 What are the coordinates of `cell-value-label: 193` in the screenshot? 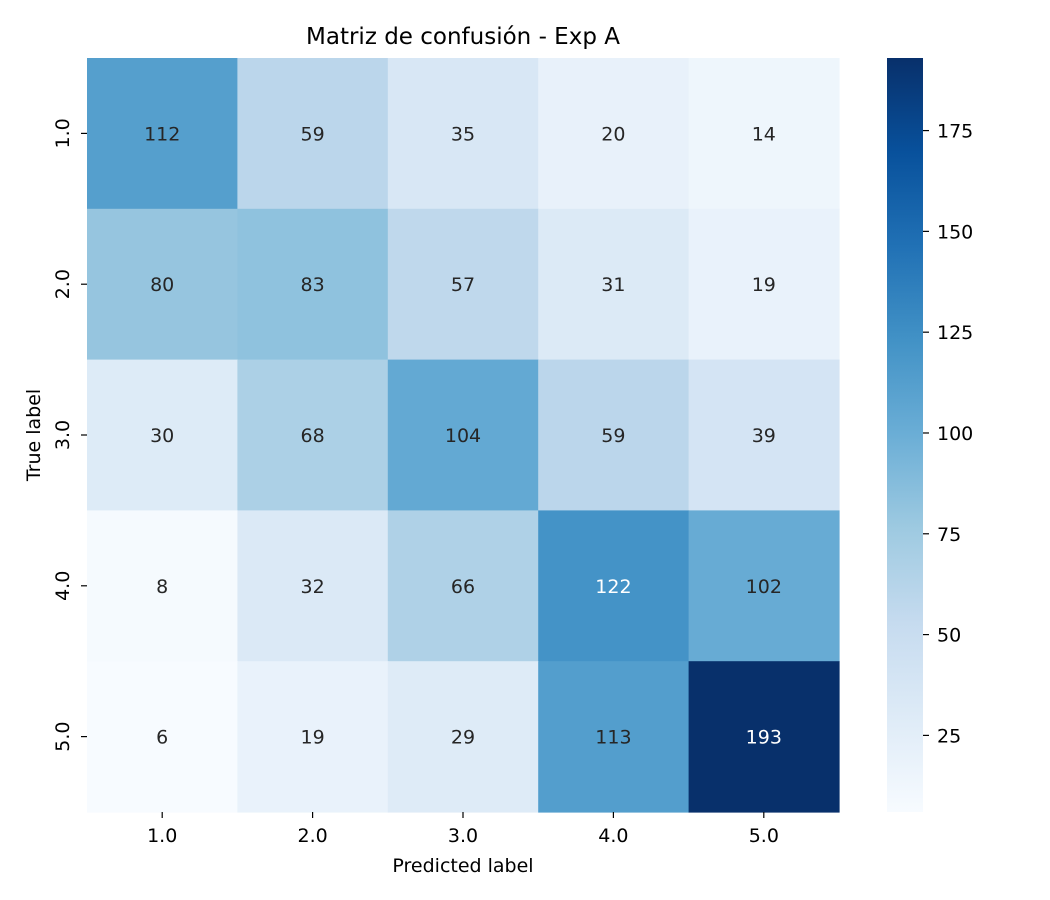 It's located at (764, 738).